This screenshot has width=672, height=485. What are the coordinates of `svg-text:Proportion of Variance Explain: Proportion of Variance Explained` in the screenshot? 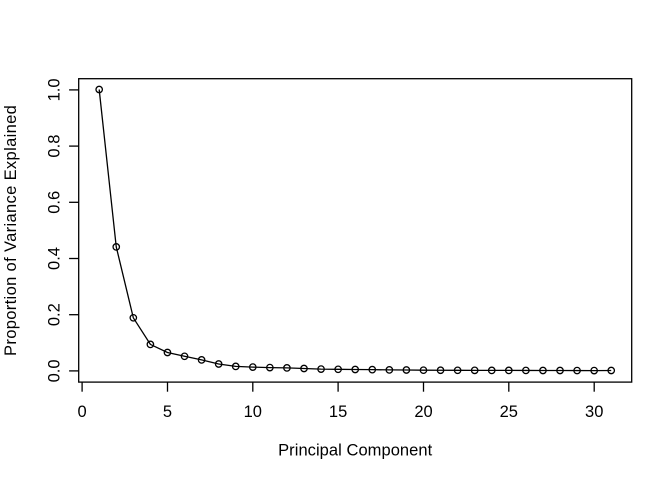 It's located at (11, 230).